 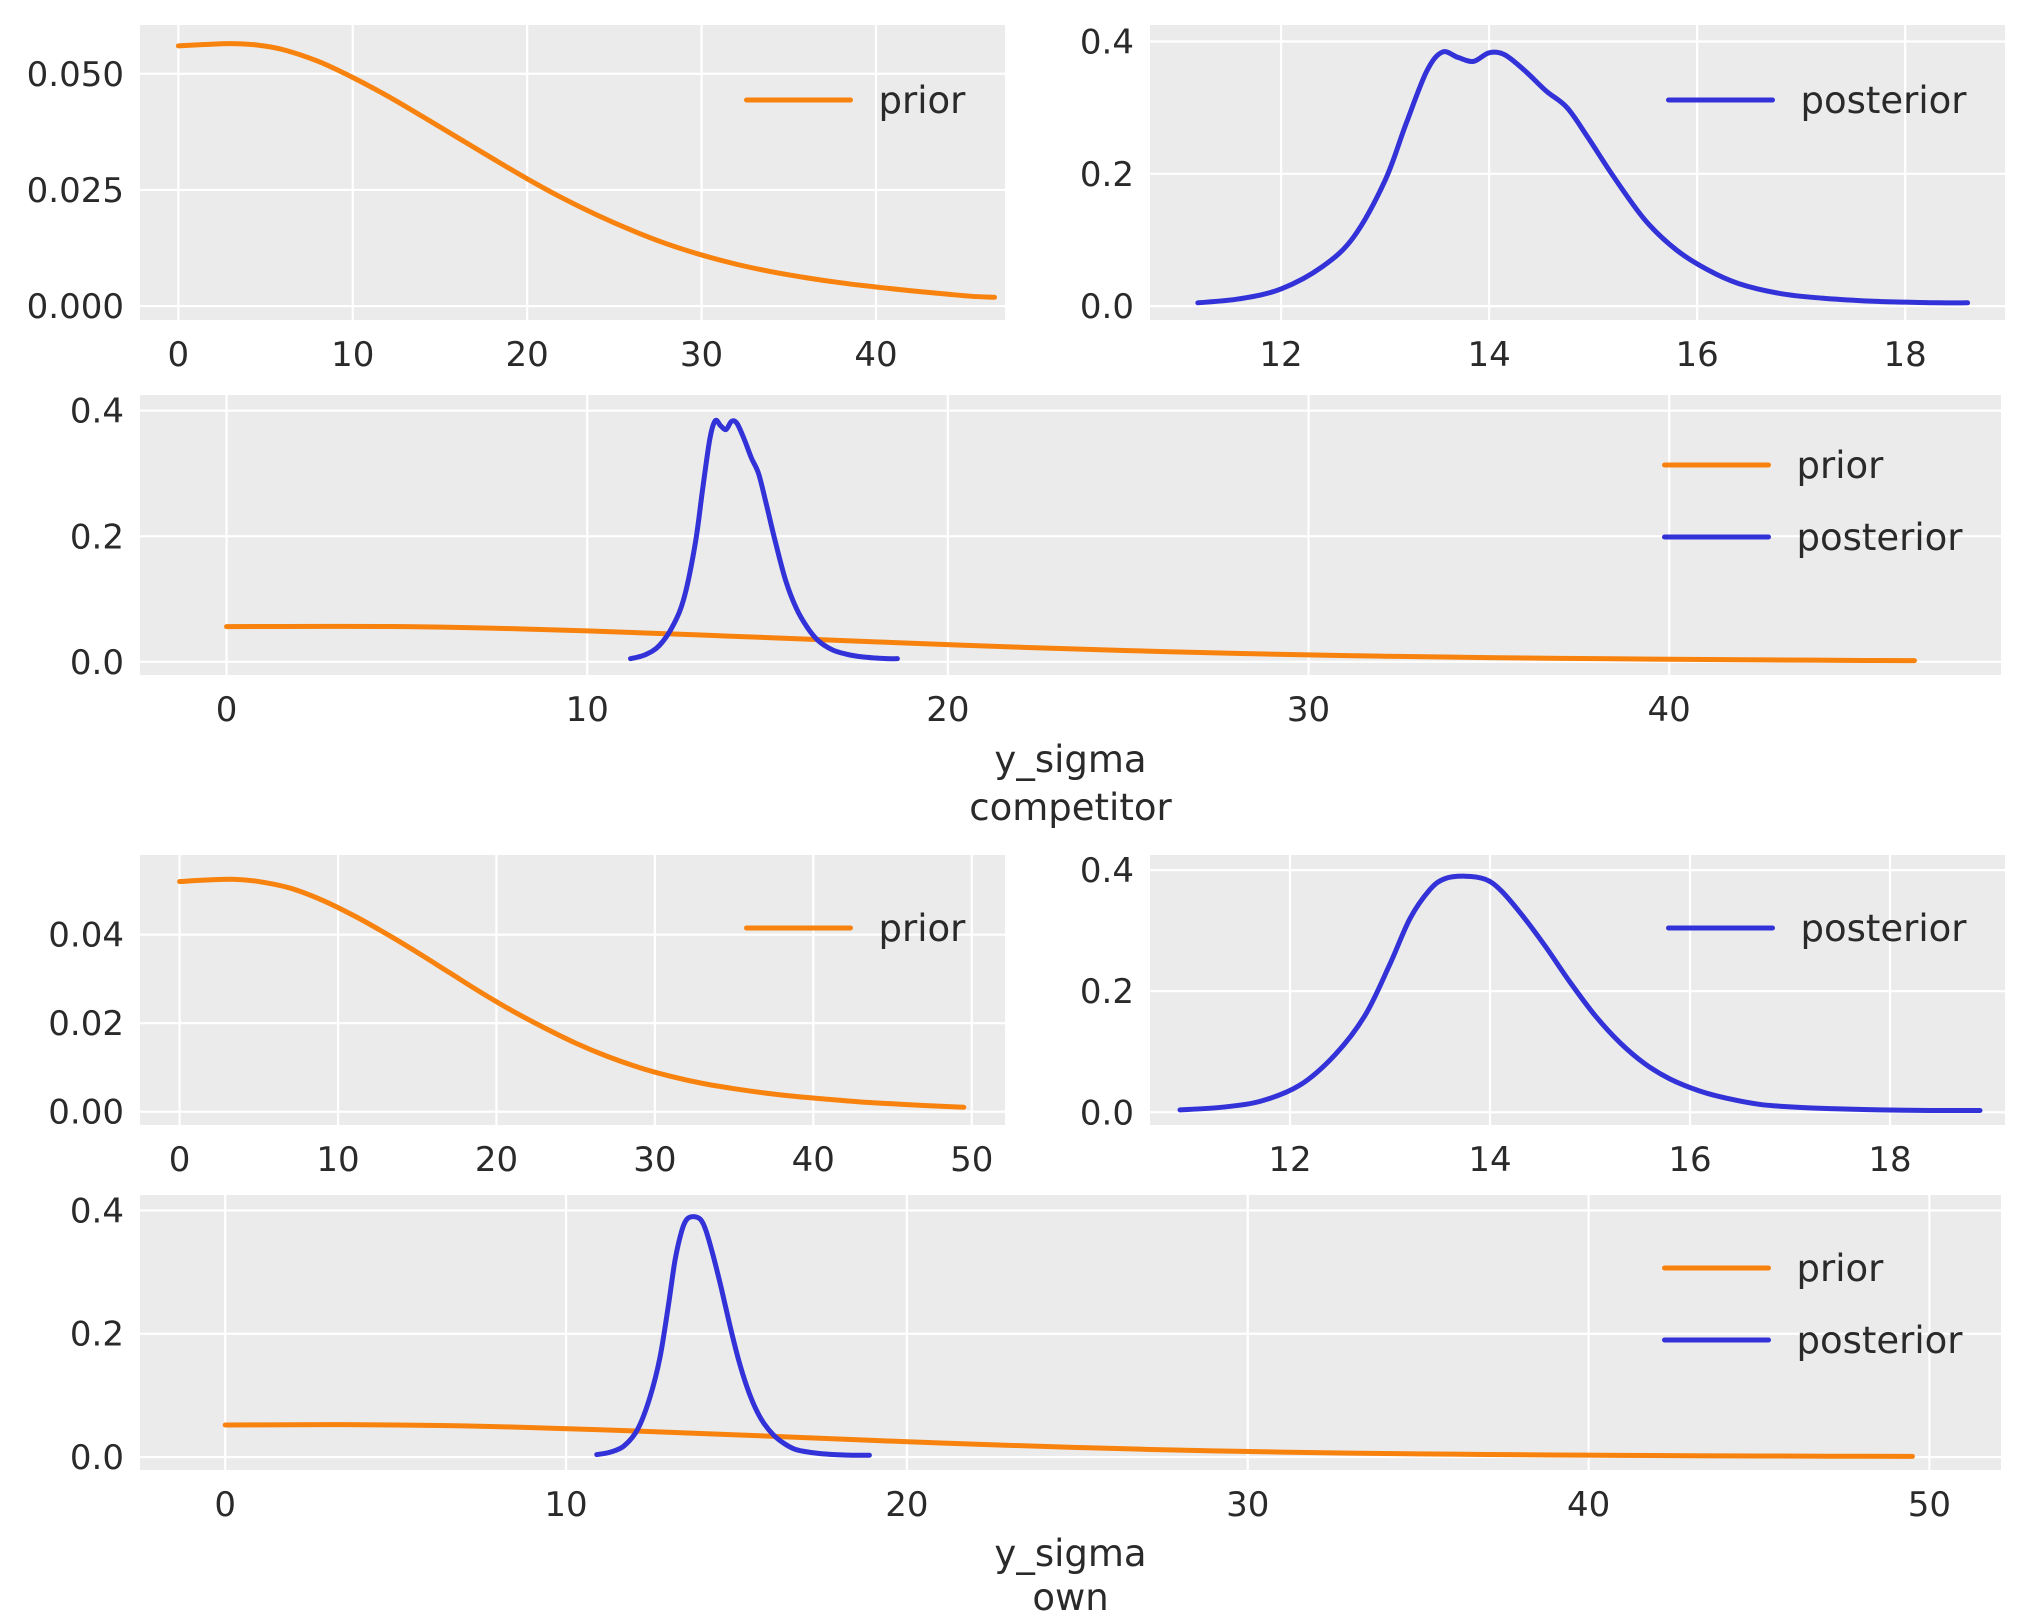 I want to click on svg-text: 0.02, so click(x=86, y=1024).